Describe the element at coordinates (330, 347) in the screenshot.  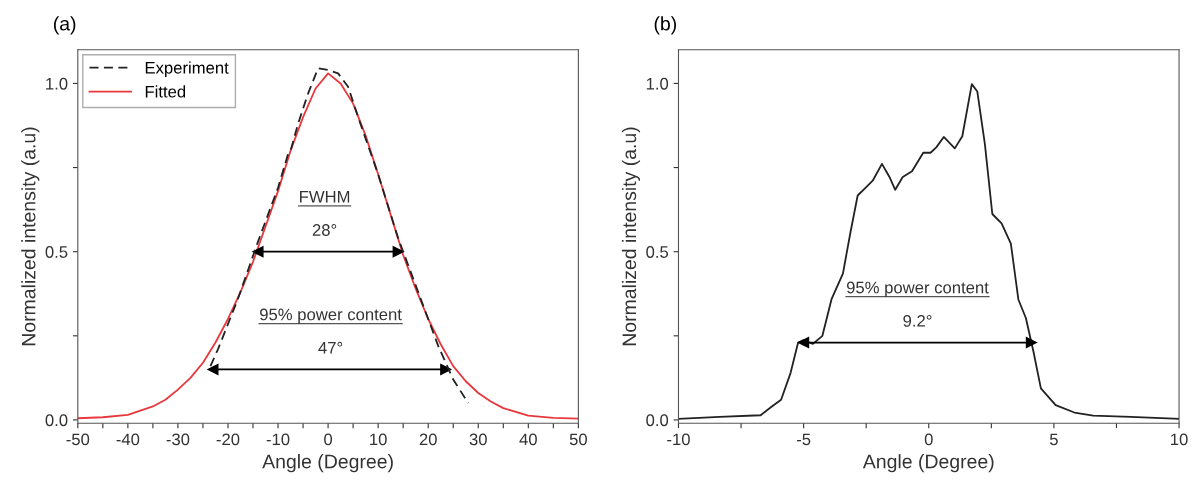
I see `annotation: 47°` at that location.